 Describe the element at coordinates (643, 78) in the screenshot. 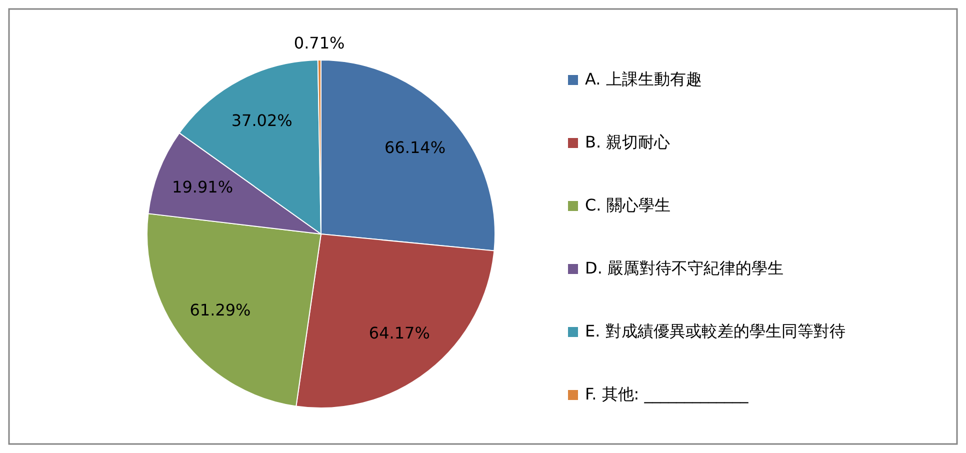

I see `legend-label: A. 上課生動有趣` at that location.